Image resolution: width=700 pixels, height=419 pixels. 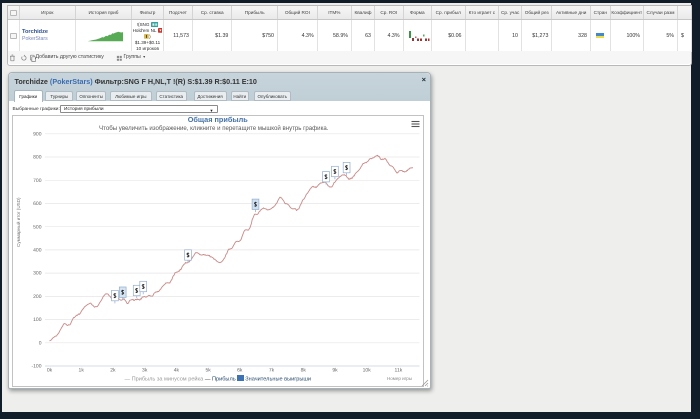 What do you see at coordinates (37, 274) in the screenshot?
I see `svg-text: 300` at bounding box center [37, 274].